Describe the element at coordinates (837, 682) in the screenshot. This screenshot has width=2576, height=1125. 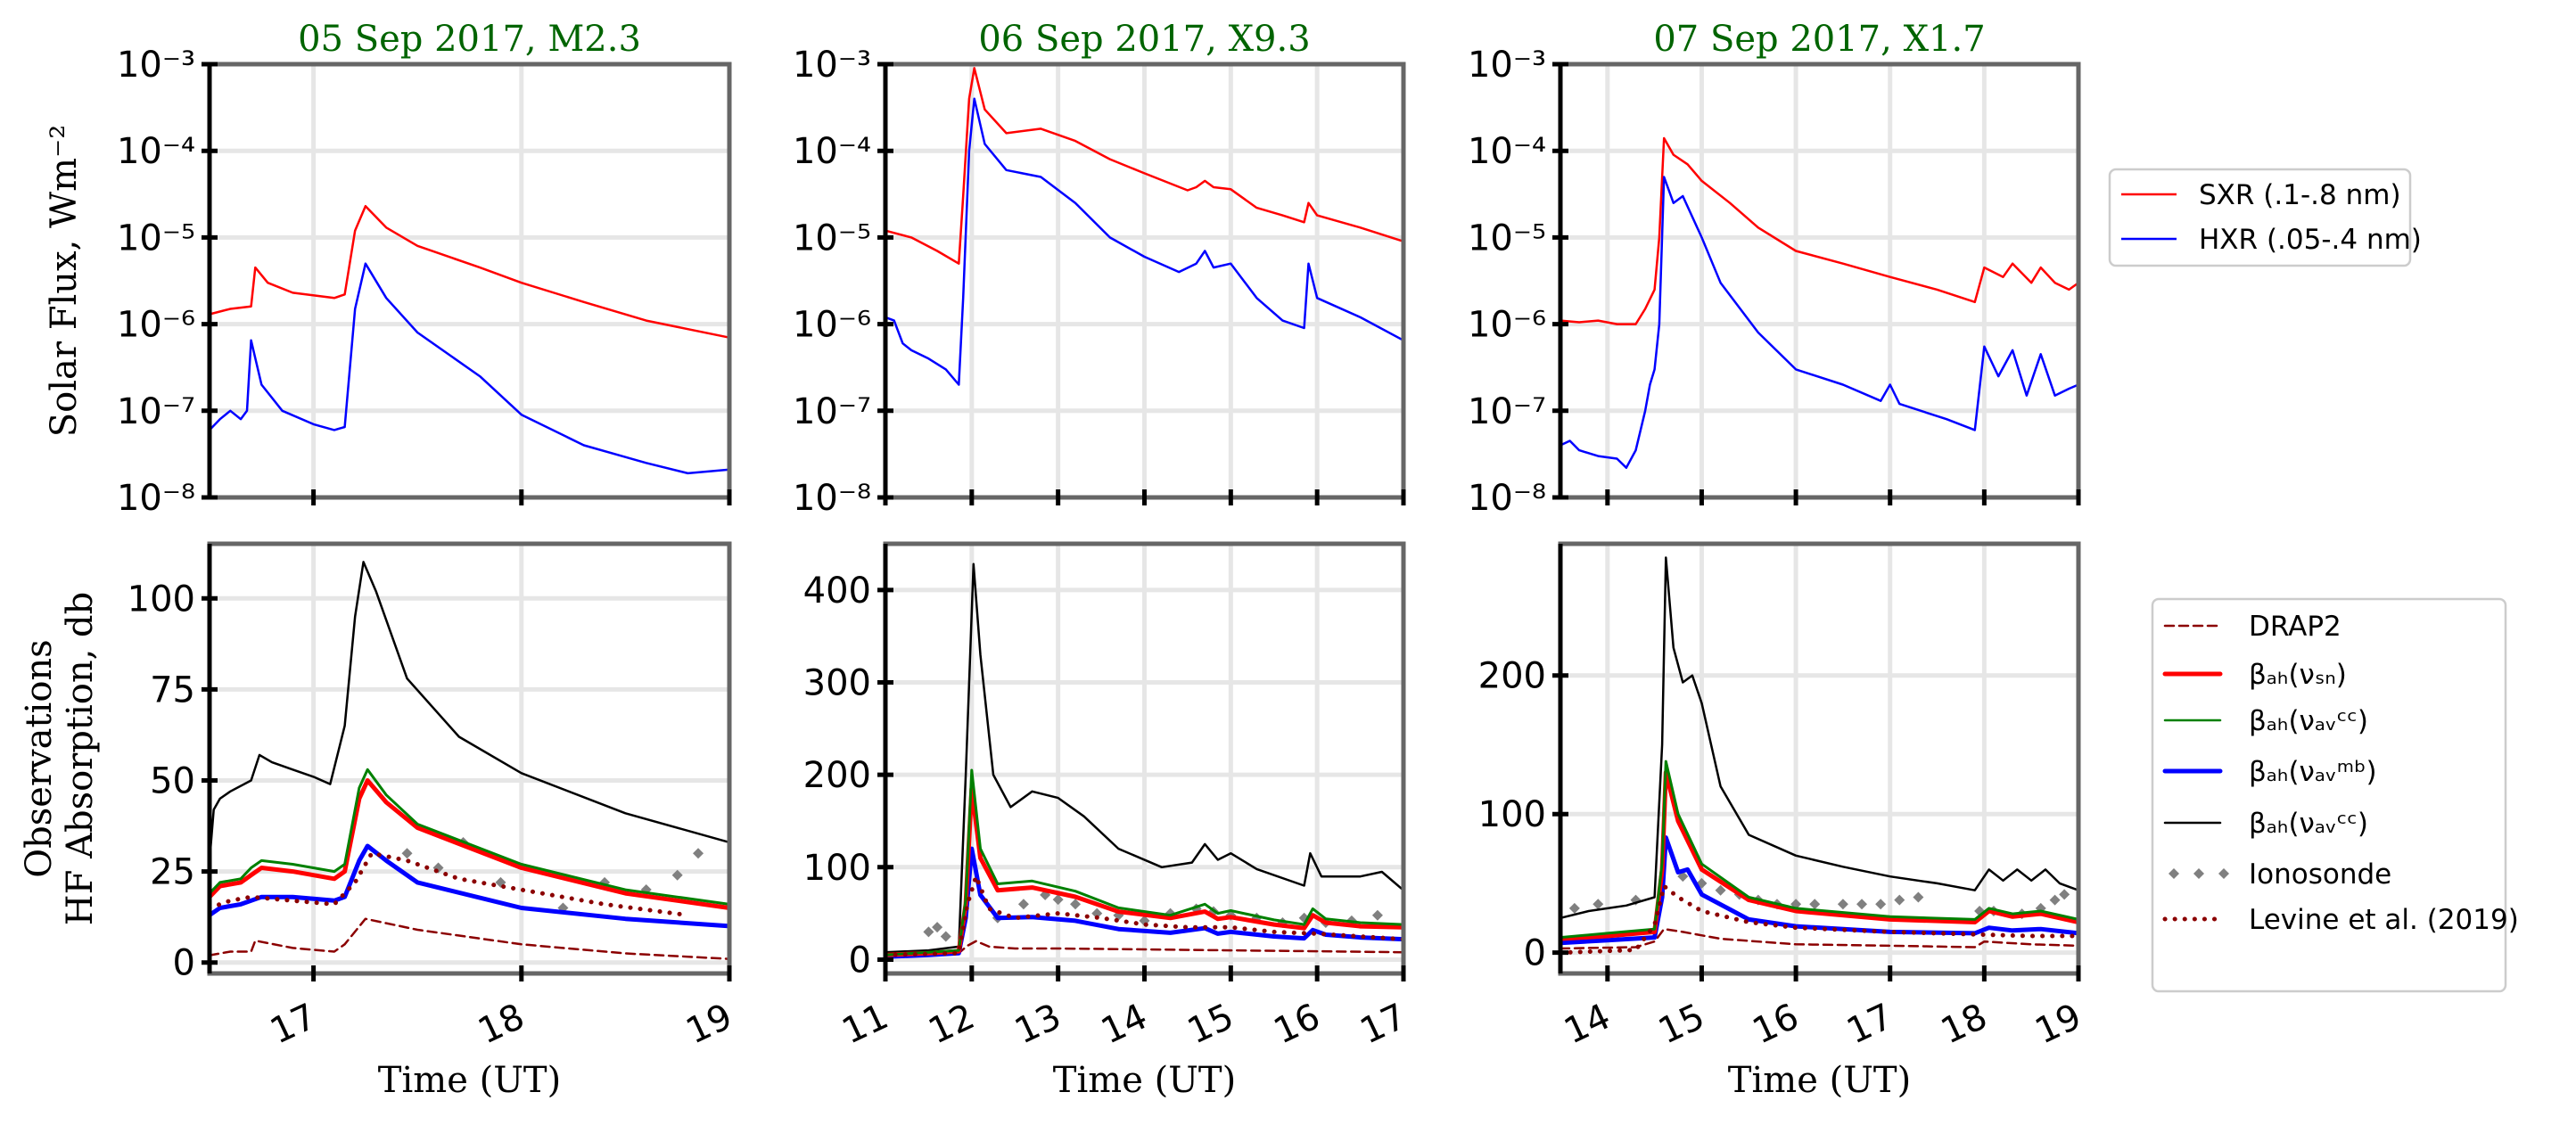
I see `bottom-ytick-label: 300` at that location.